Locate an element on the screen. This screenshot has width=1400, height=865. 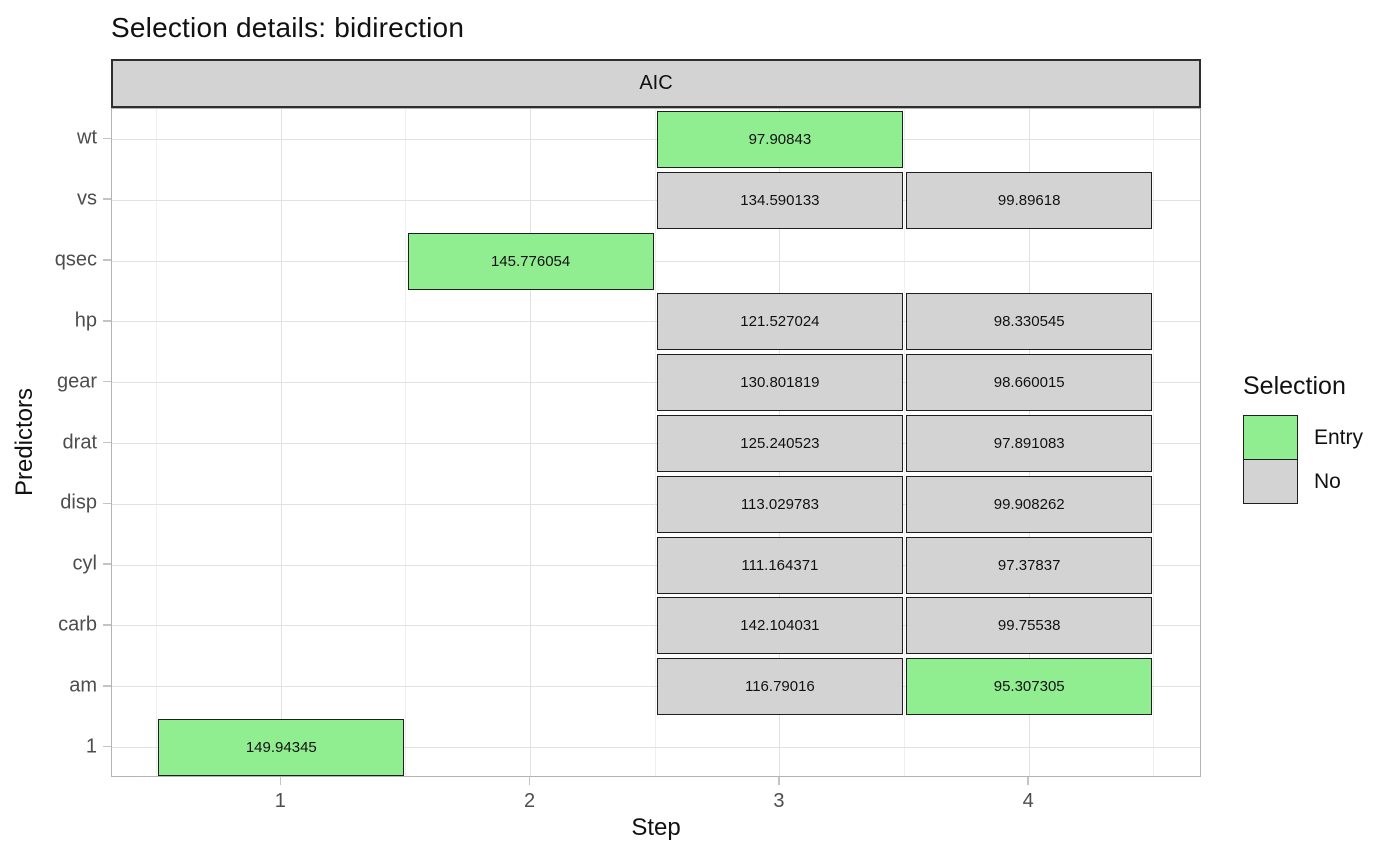
aic-tile: 149.94345 is located at coordinates (281, 748).